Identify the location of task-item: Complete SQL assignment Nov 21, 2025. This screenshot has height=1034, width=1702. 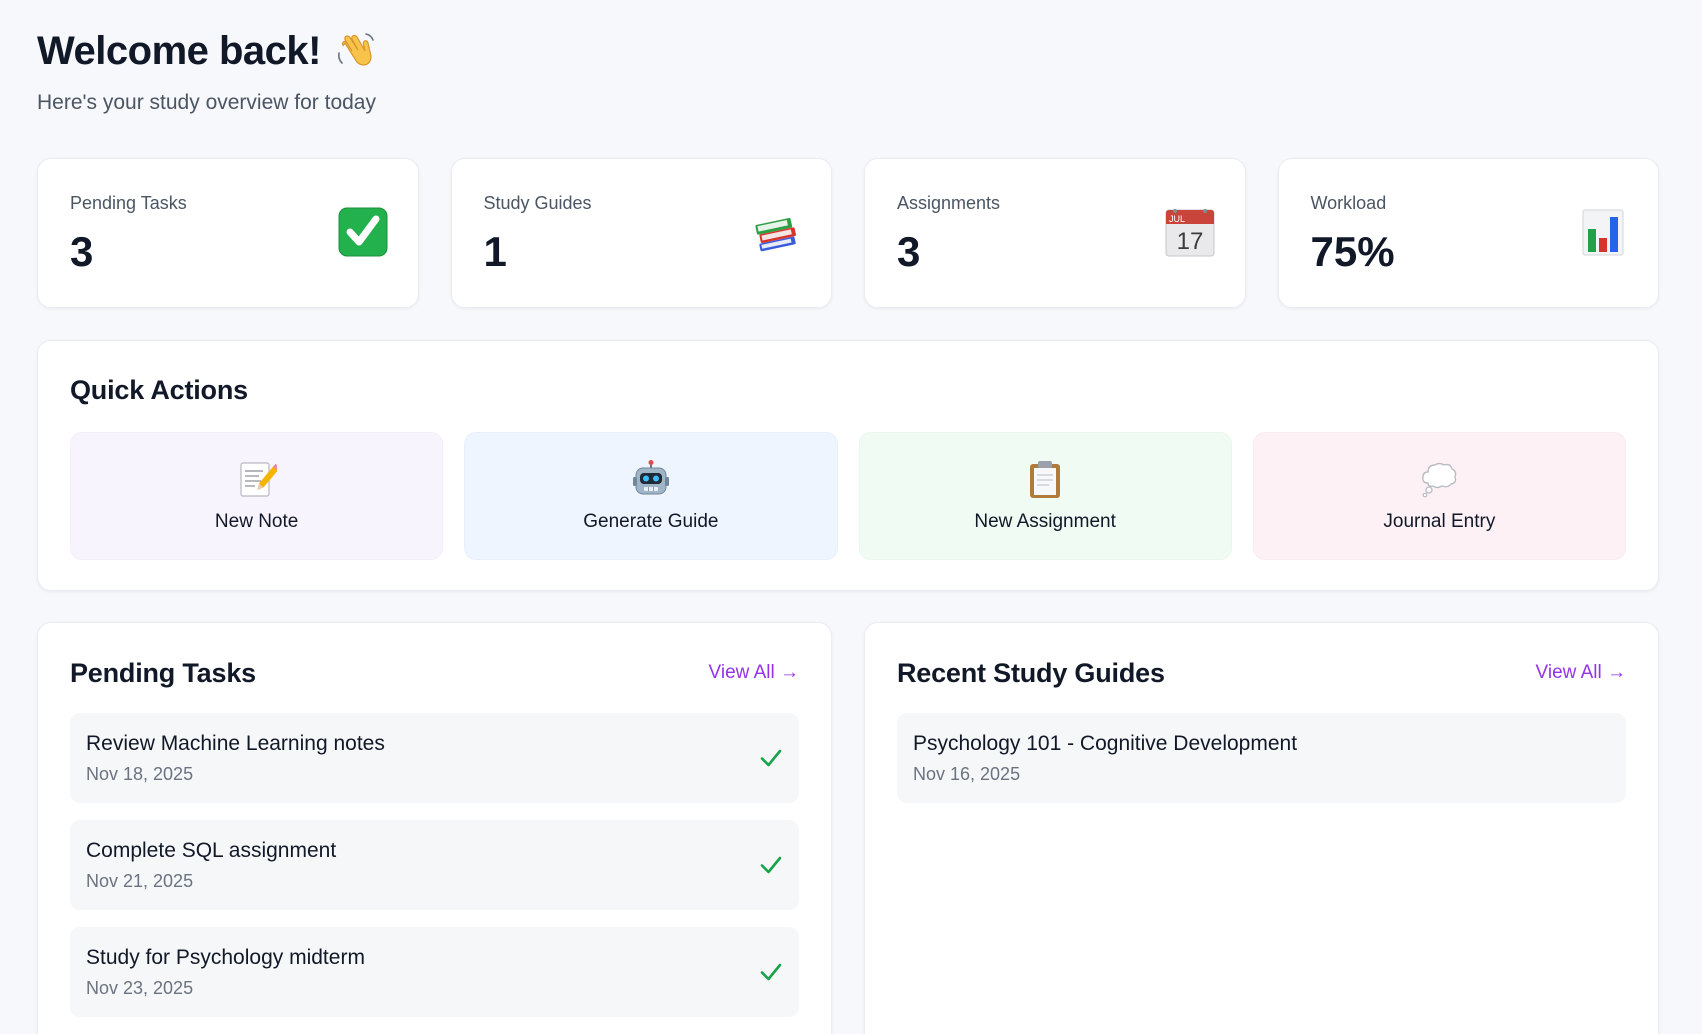
(434, 865).